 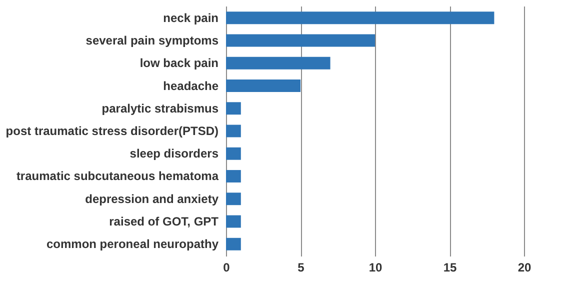 I want to click on y-tick-label: common peroneal neuropathy, so click(x=132, y=244).